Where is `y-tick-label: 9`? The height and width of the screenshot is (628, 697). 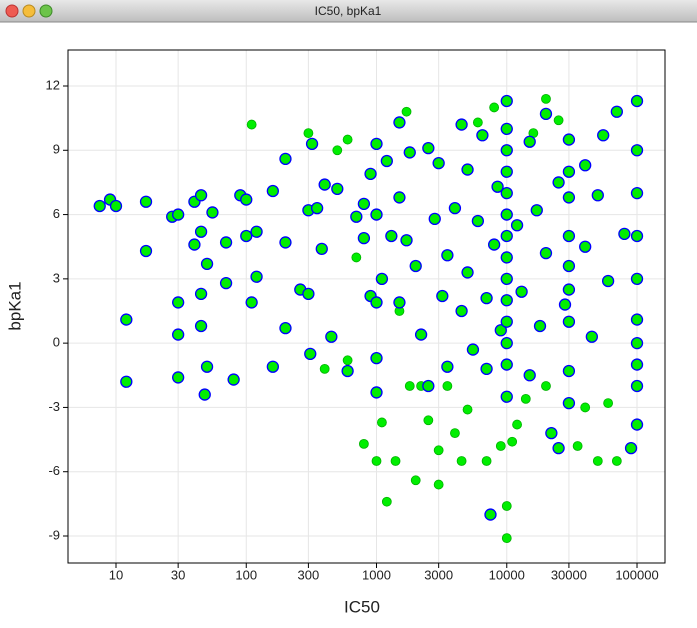 y-tick-label: 9 is located at coordinates (56, 149).